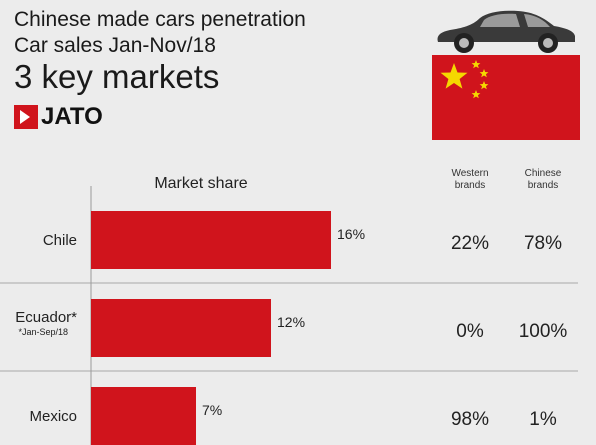 This screenshot has width=596, height=445. I want to click on category-label: Ecuador*, so click(46, 317).